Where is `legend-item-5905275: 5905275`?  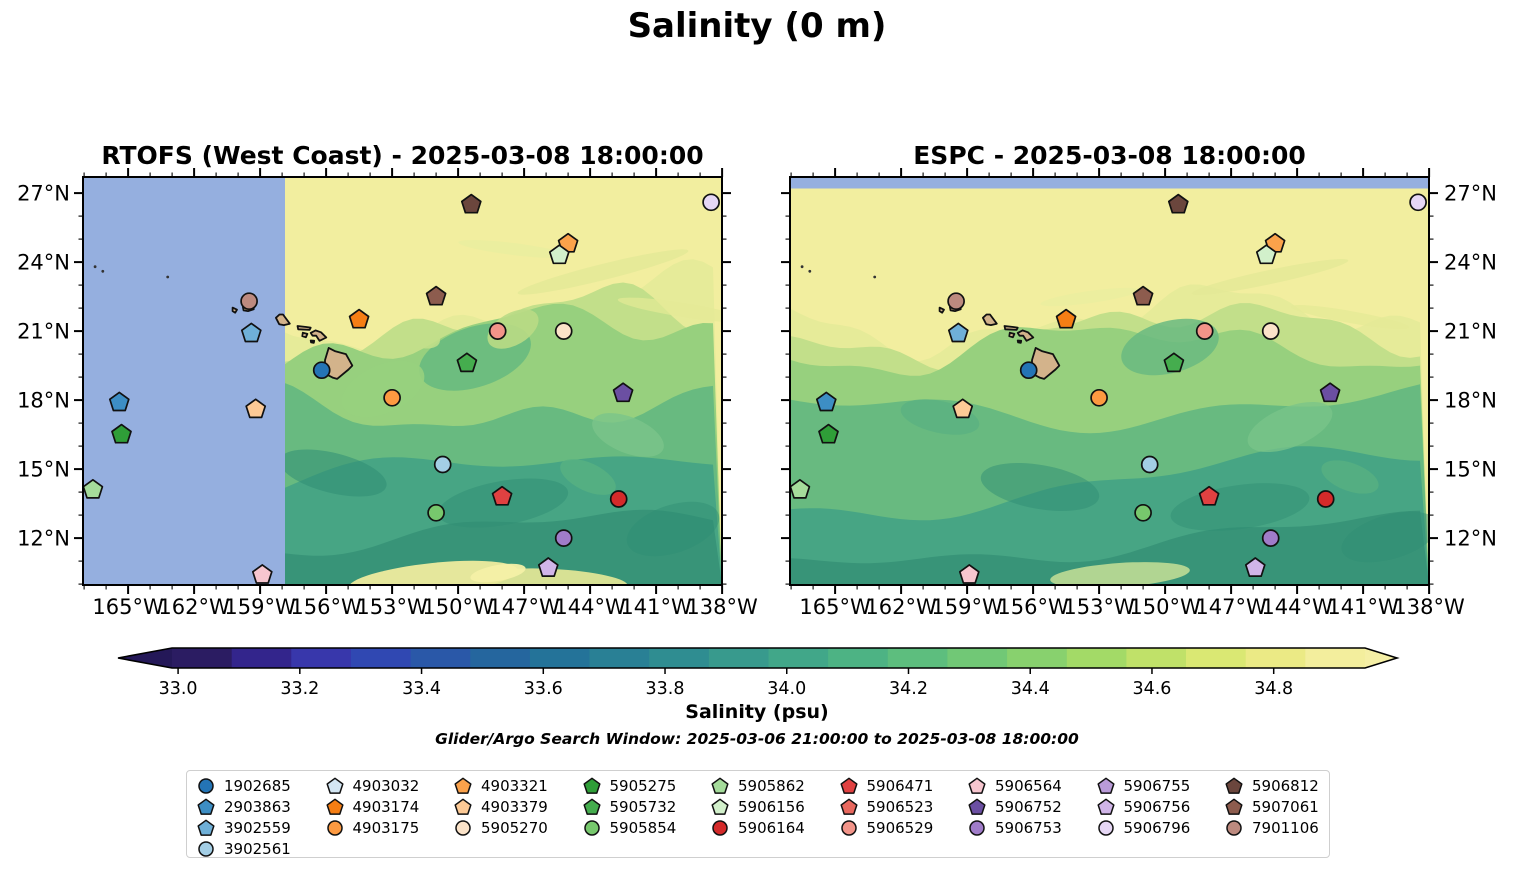
legend-item-5905275: 5905275 is located at coordinates (629, 785).